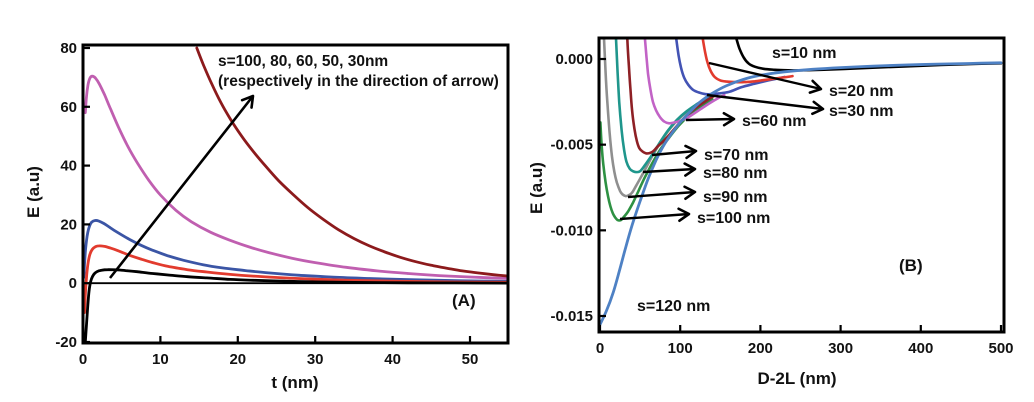 This screenshot has height=402, width=1034. Describe the element at coordinates (774, 121) in the screenshot. I see `annotation-s-60-nm: s=60 nm` at that location.